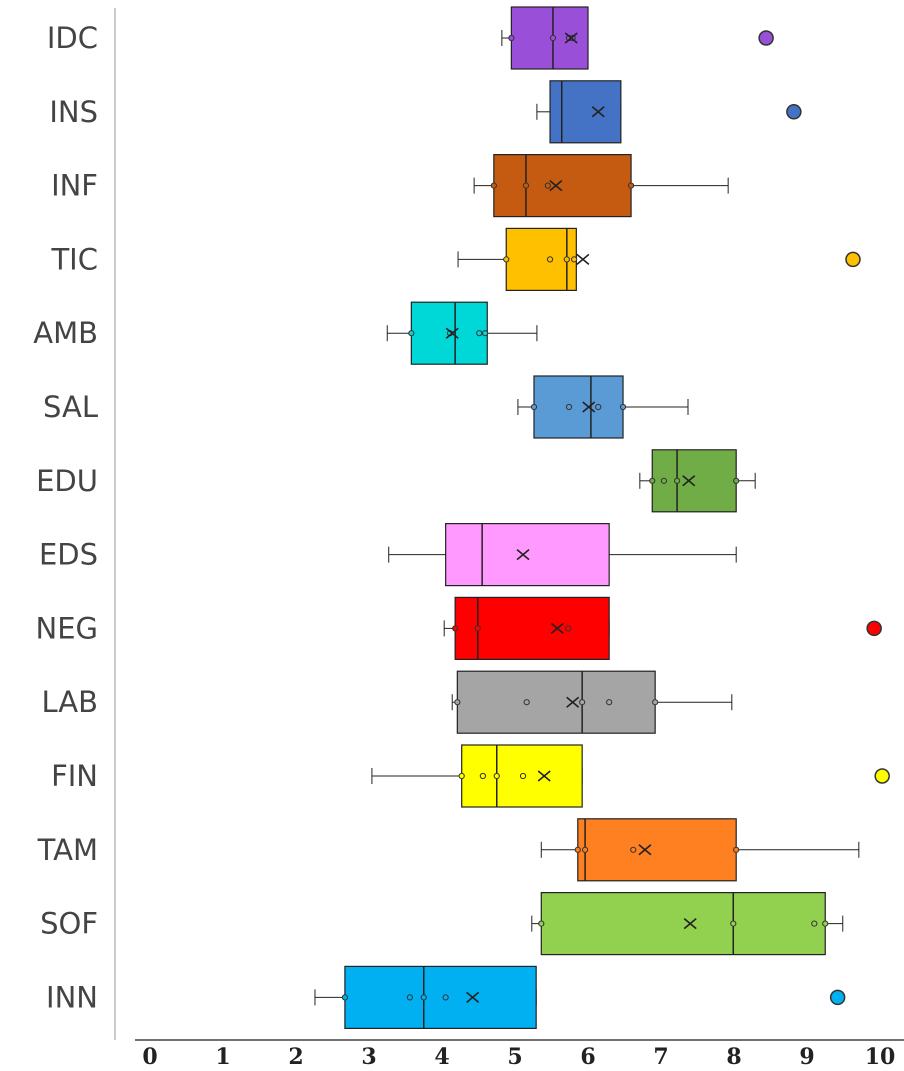 The image size is (904, 1071). What do you see at coordinates (74, 259) in the screenshot?
I see `category-label: TIC` at bounding box center [74, 259].